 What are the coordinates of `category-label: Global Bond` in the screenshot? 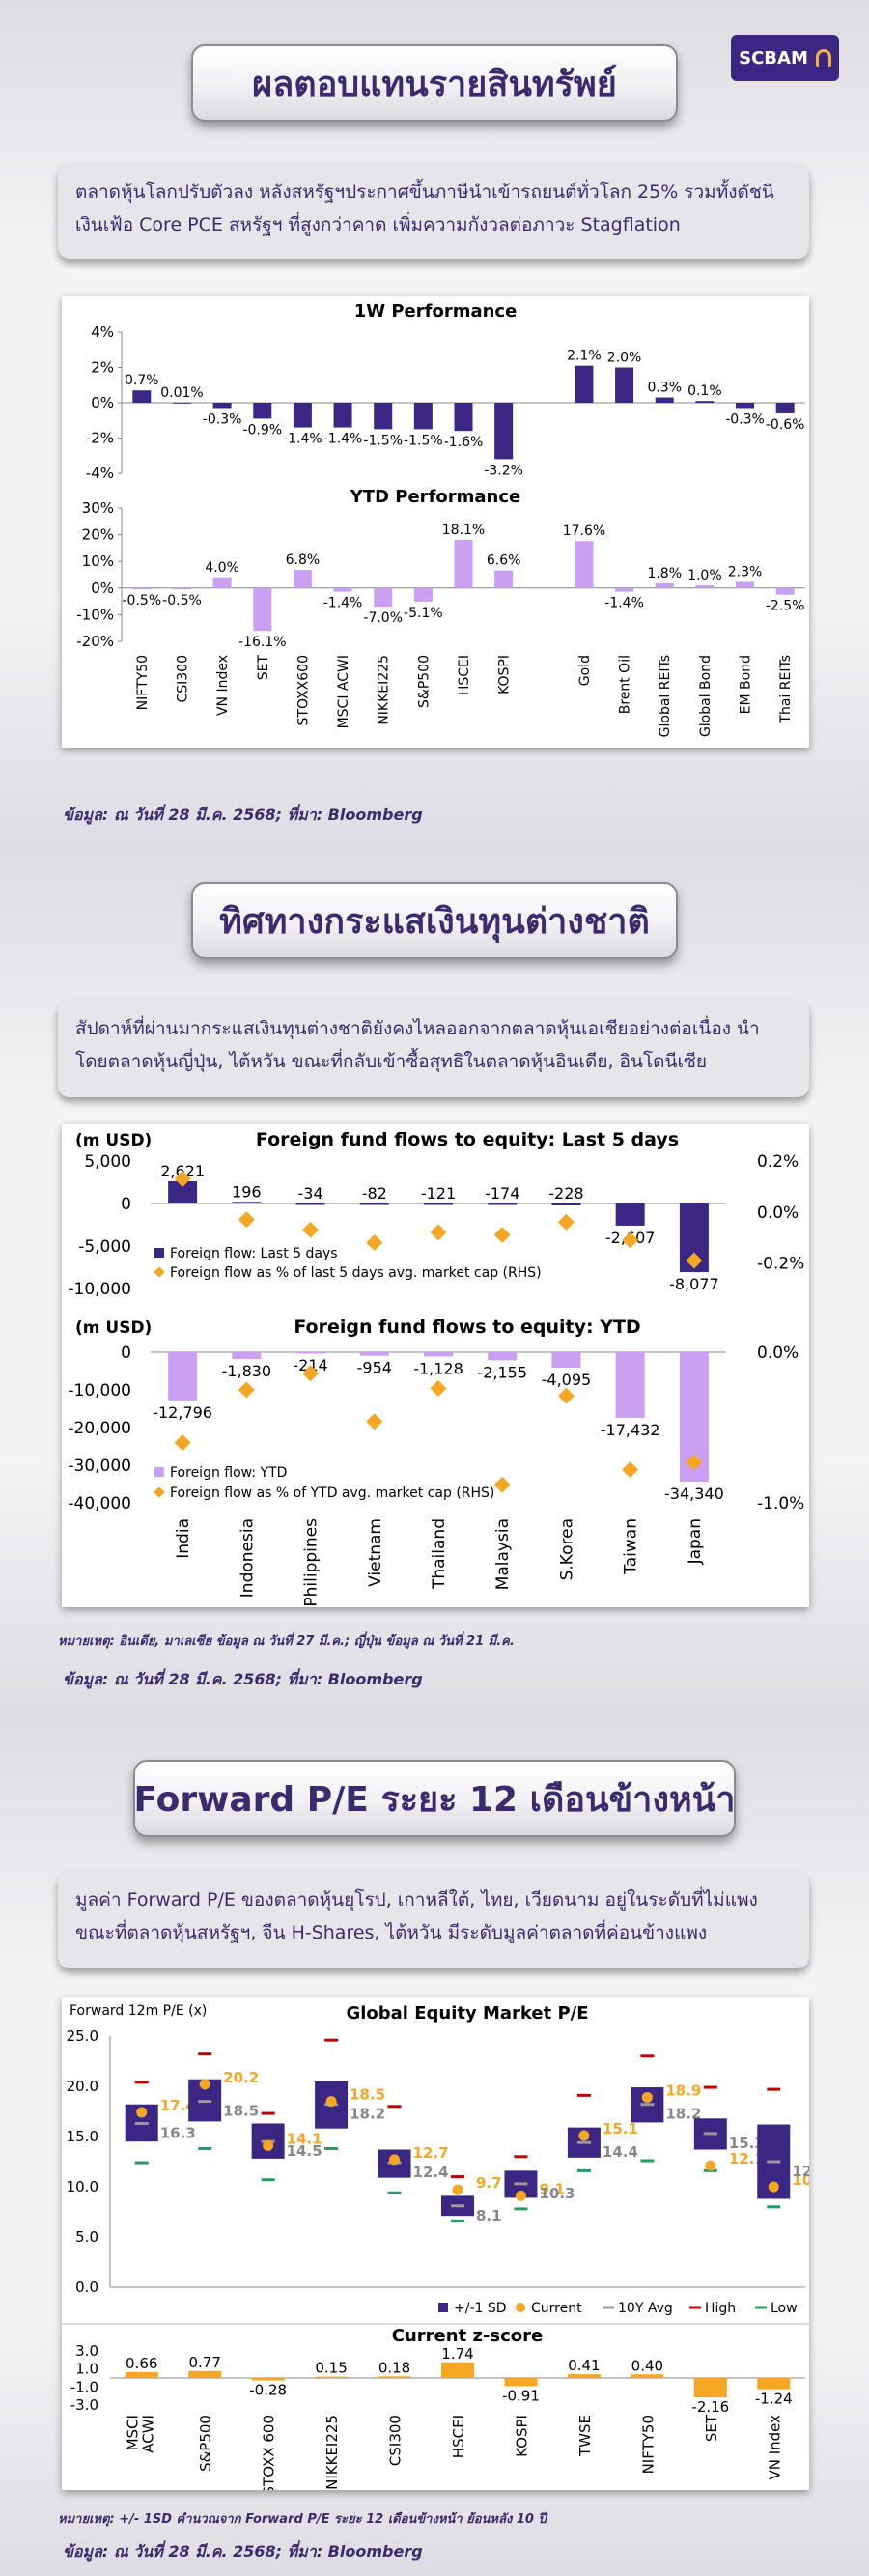 It's located at (706, 696).